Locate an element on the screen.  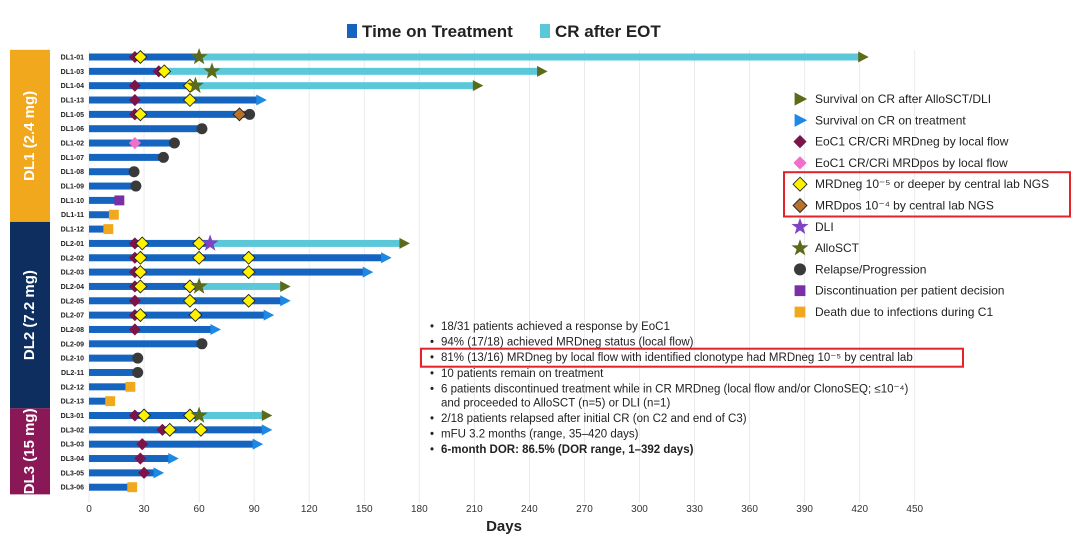
patient-id: DL2-09 is located at coordinates (72, 344).